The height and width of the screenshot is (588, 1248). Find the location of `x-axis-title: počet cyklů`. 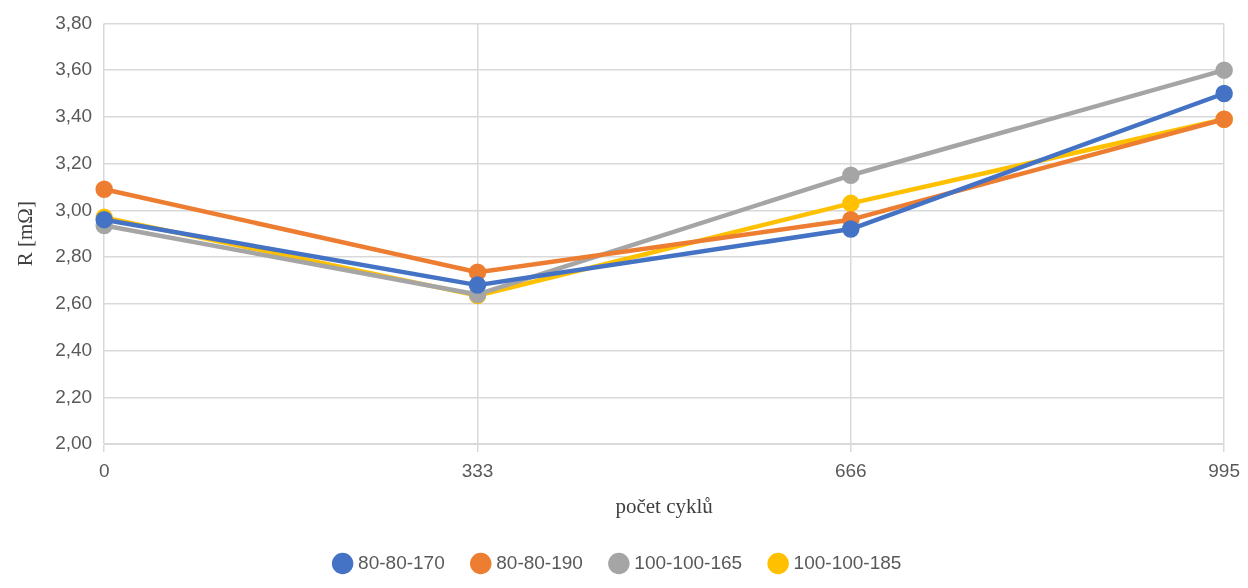

x-axis-title: počet cyklů is located at coordinates (664, 505).